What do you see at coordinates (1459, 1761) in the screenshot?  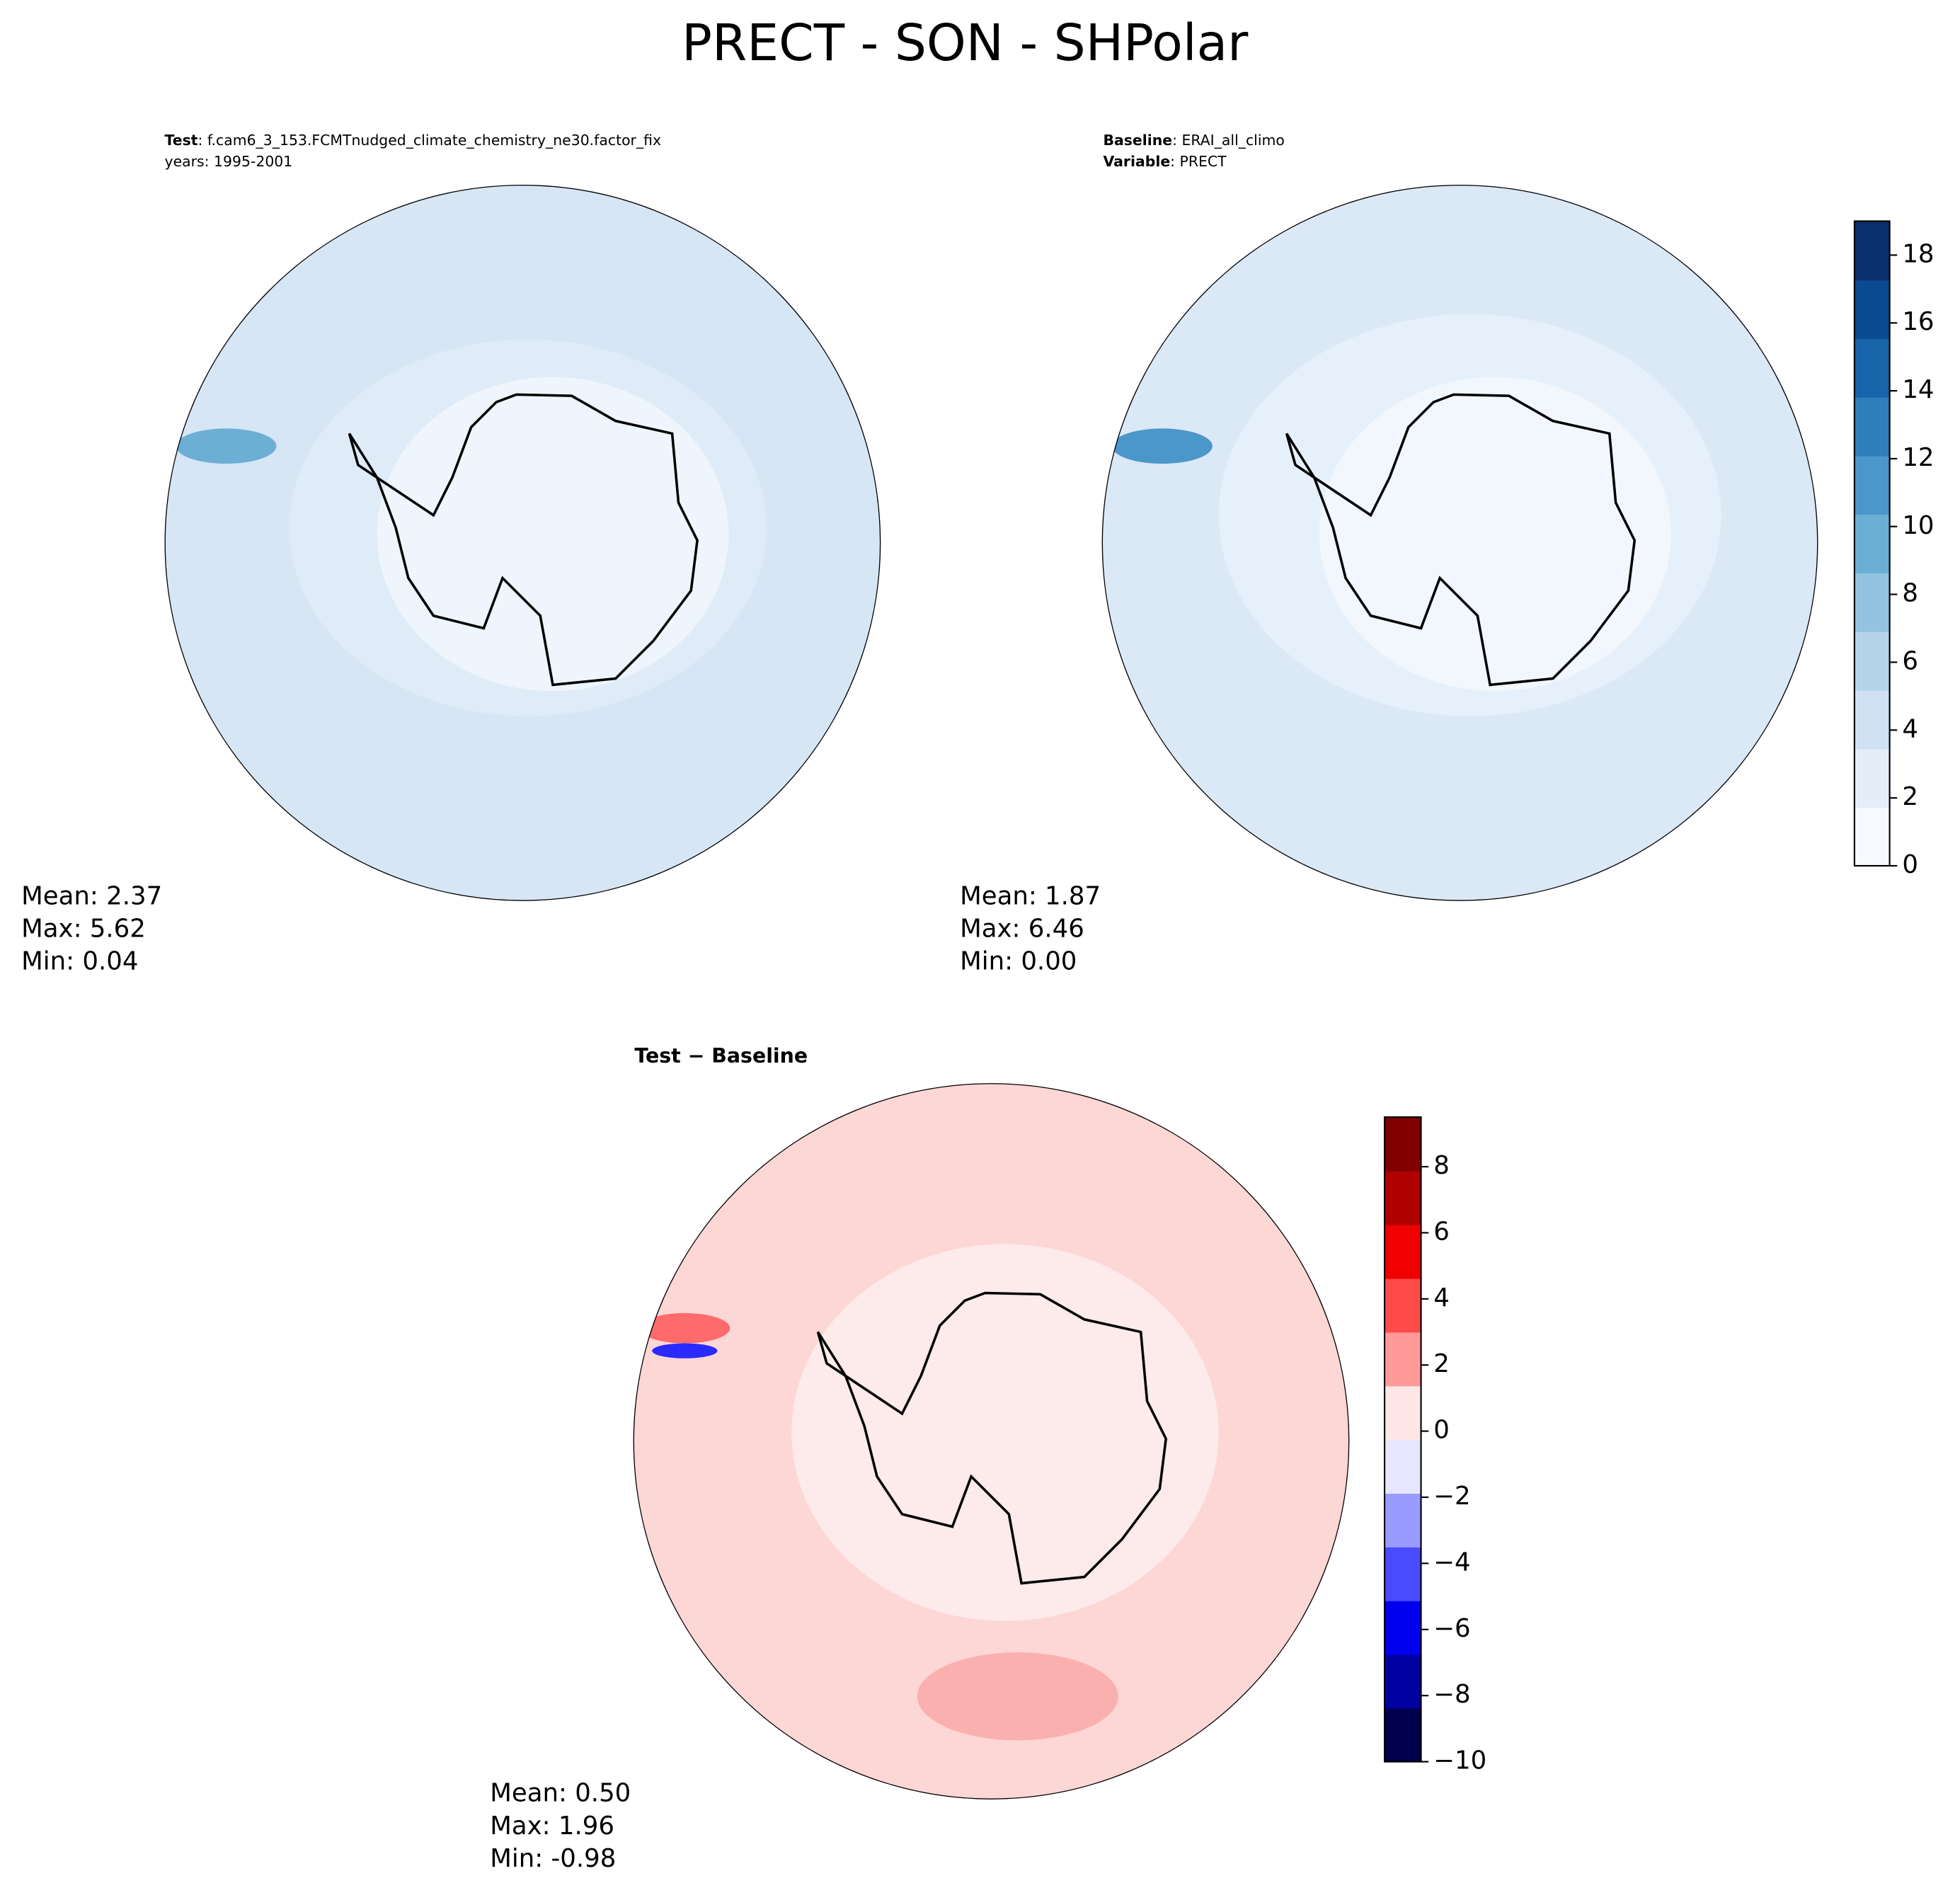 I see `colorbar-tick-label: −10` at bounding box center [1459, 1761].